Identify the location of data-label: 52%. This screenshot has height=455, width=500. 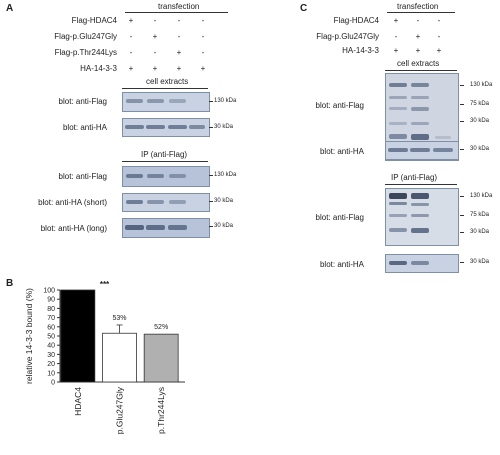
(161, 327).